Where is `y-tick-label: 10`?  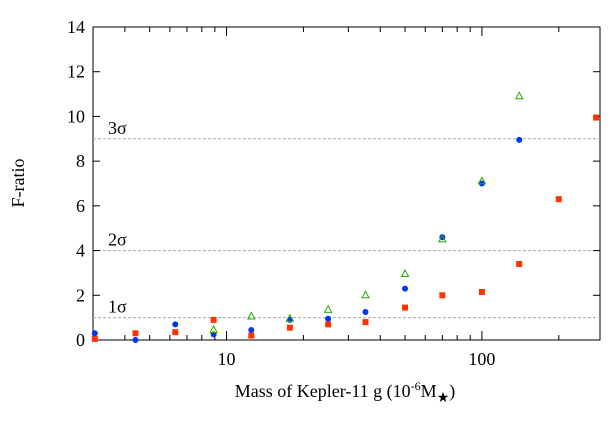
y-tick-label: 10 is located at coordinates (76, 116).